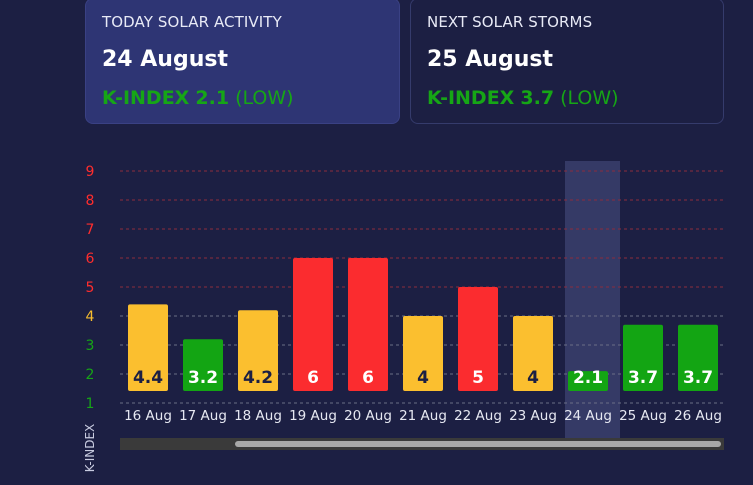 The image size is (753, 485). Describe the element at coordinates (258, 350) in the screenshot. I see `bar-18-aug` at that location.